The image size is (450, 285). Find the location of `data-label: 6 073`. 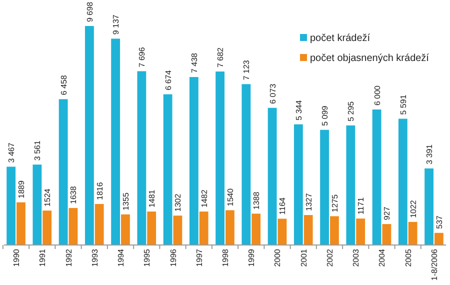

data-label: 6 073 is located at coordinates (273, 93).